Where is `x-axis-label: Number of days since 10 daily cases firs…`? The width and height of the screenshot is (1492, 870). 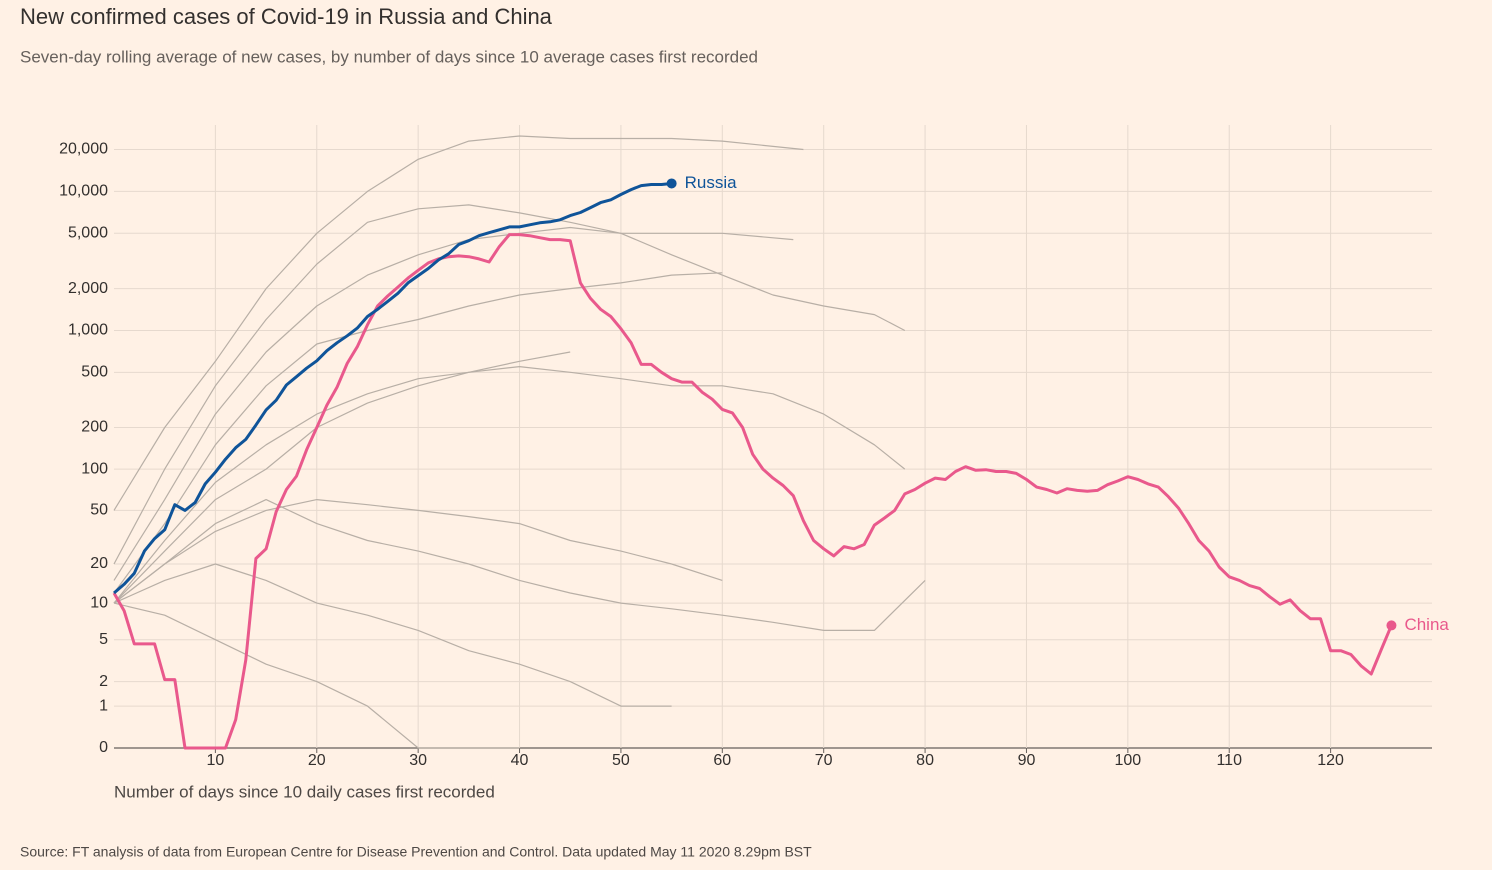 x-axis-label: Number of days since 10 daily cases firs… is located at coordinates (304, 791).